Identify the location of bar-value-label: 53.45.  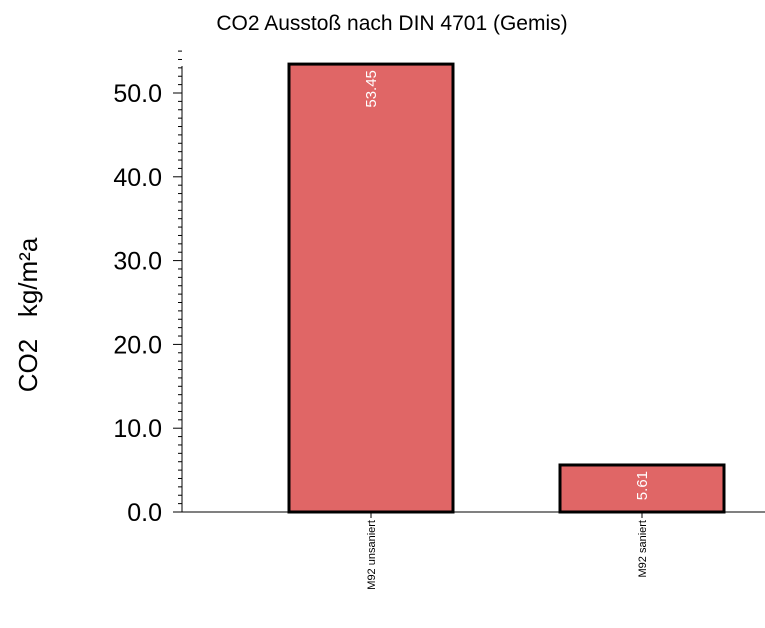
(371, 89).